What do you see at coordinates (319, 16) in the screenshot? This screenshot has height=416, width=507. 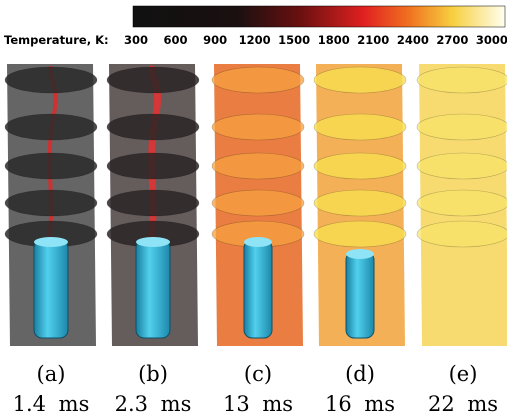 I see `colorbar` at bounding box center [319, 16].